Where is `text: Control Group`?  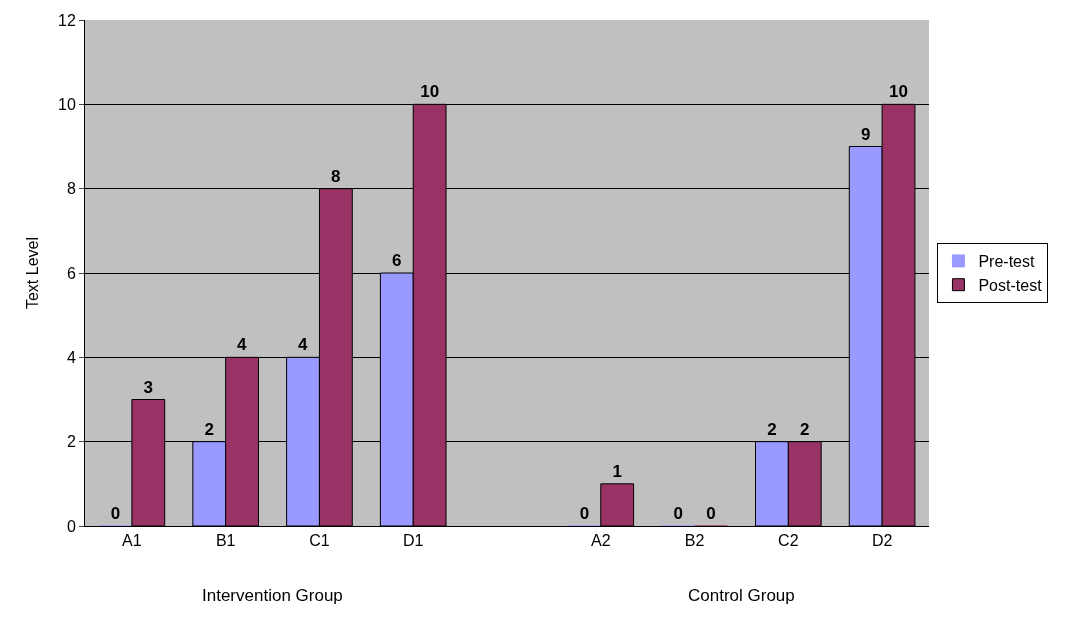
text: Control Group is located at coordinates (741, 595).